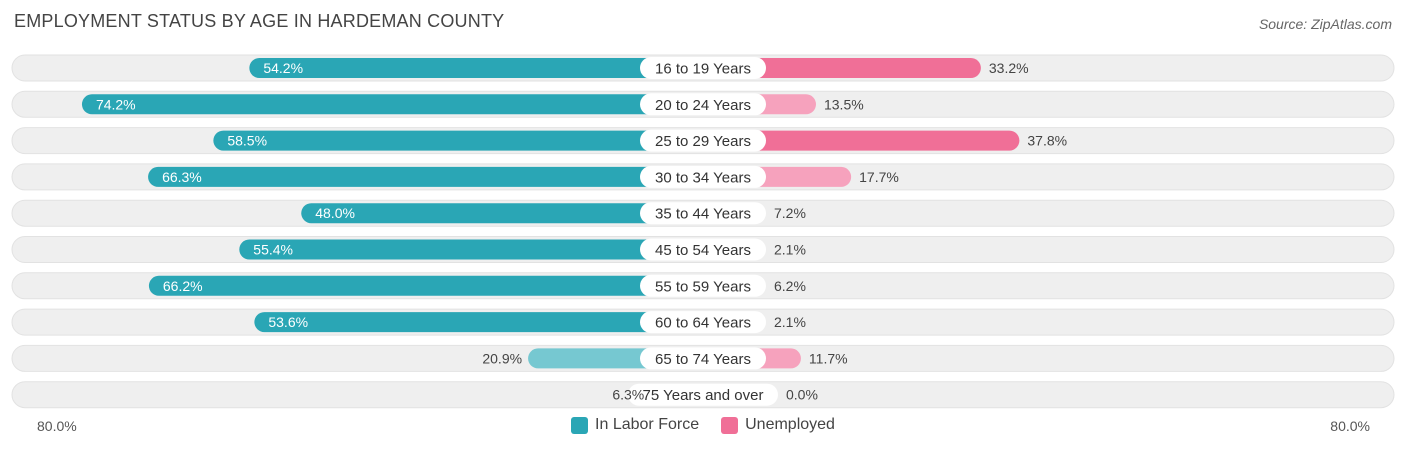  What do you see at coordinates (283, 68) in the screenshot?
I see `value-label-labor-force: 54.2%` at bounding box center [283, 68].